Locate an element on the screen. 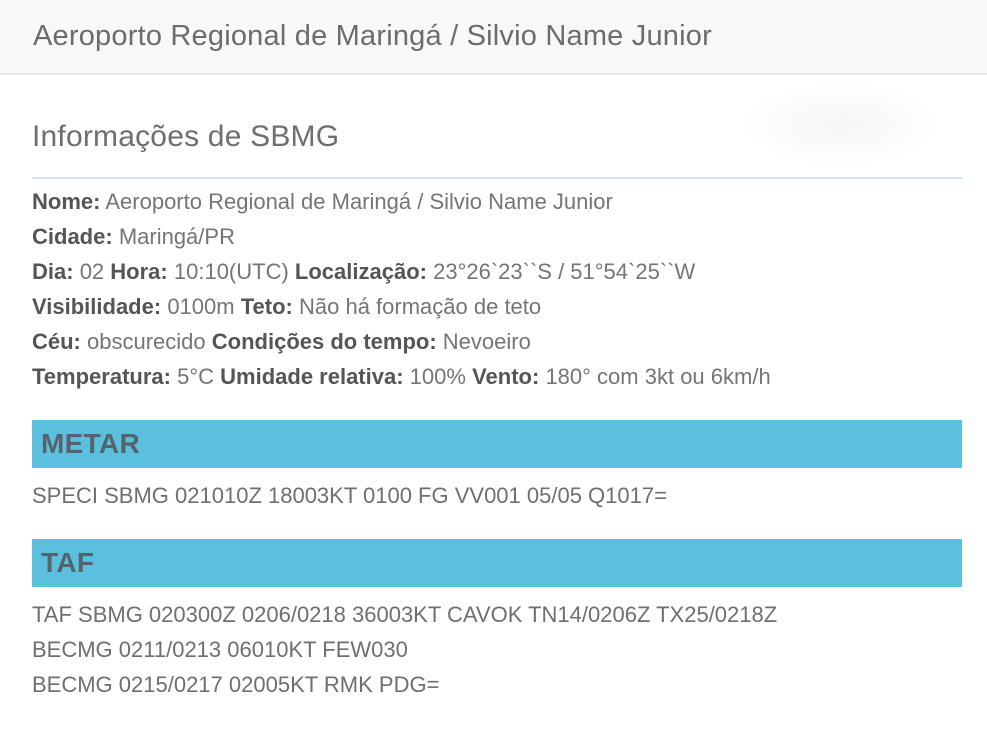  info-value: obscurecido is located at coordinates (146, 341).